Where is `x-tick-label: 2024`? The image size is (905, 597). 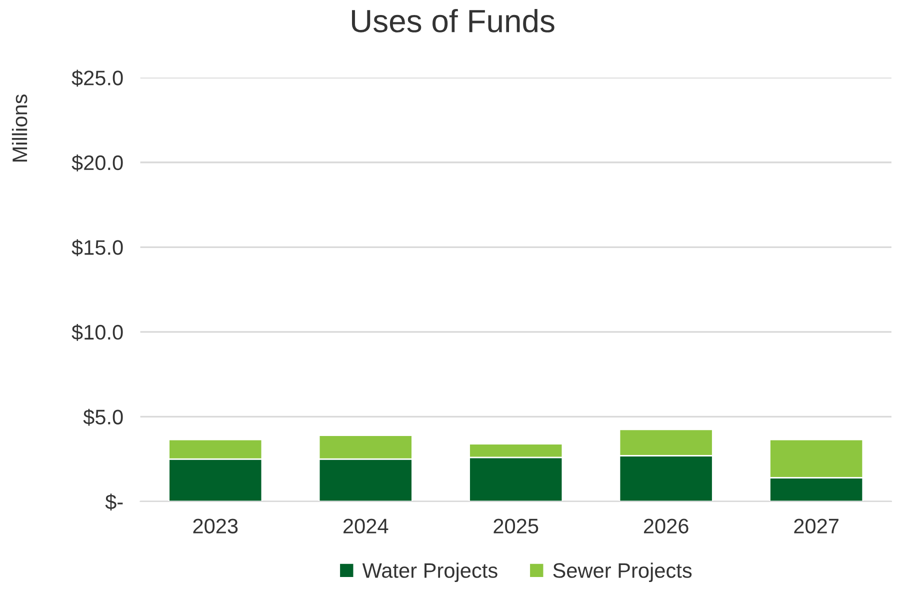
x-tick-label: 2024 is located at coordinates (366, 526).